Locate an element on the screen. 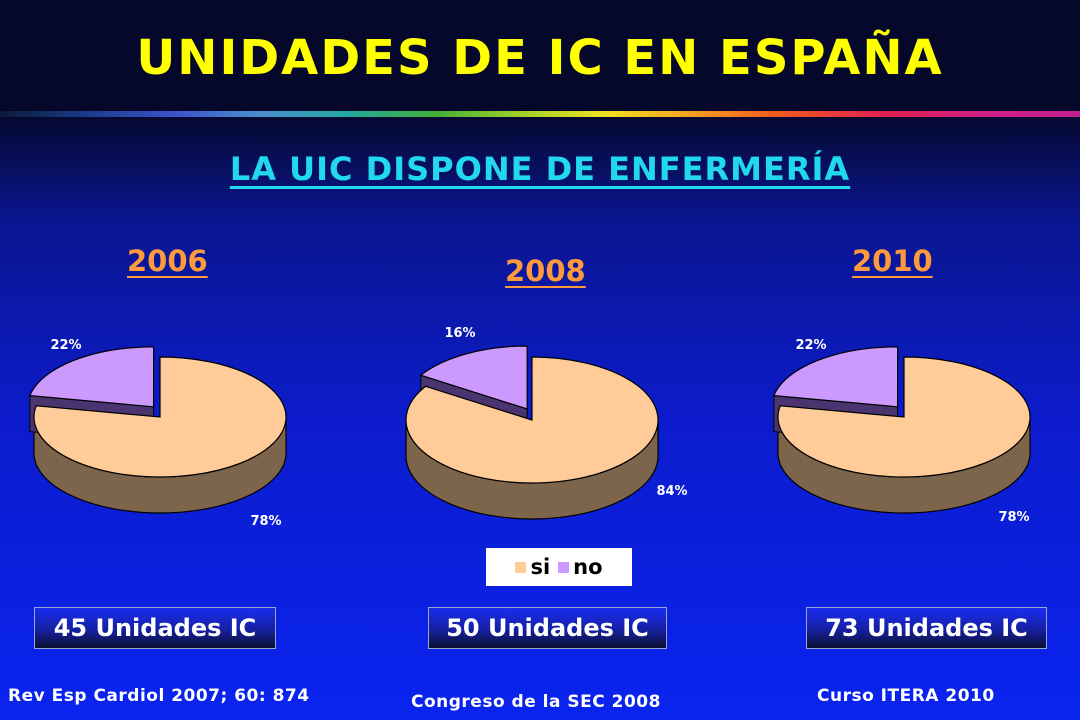 This screenshot has height=720, width=1080. source-citation-2008: Congreso de la SEC 2008 is located at coordinates (536, 702).